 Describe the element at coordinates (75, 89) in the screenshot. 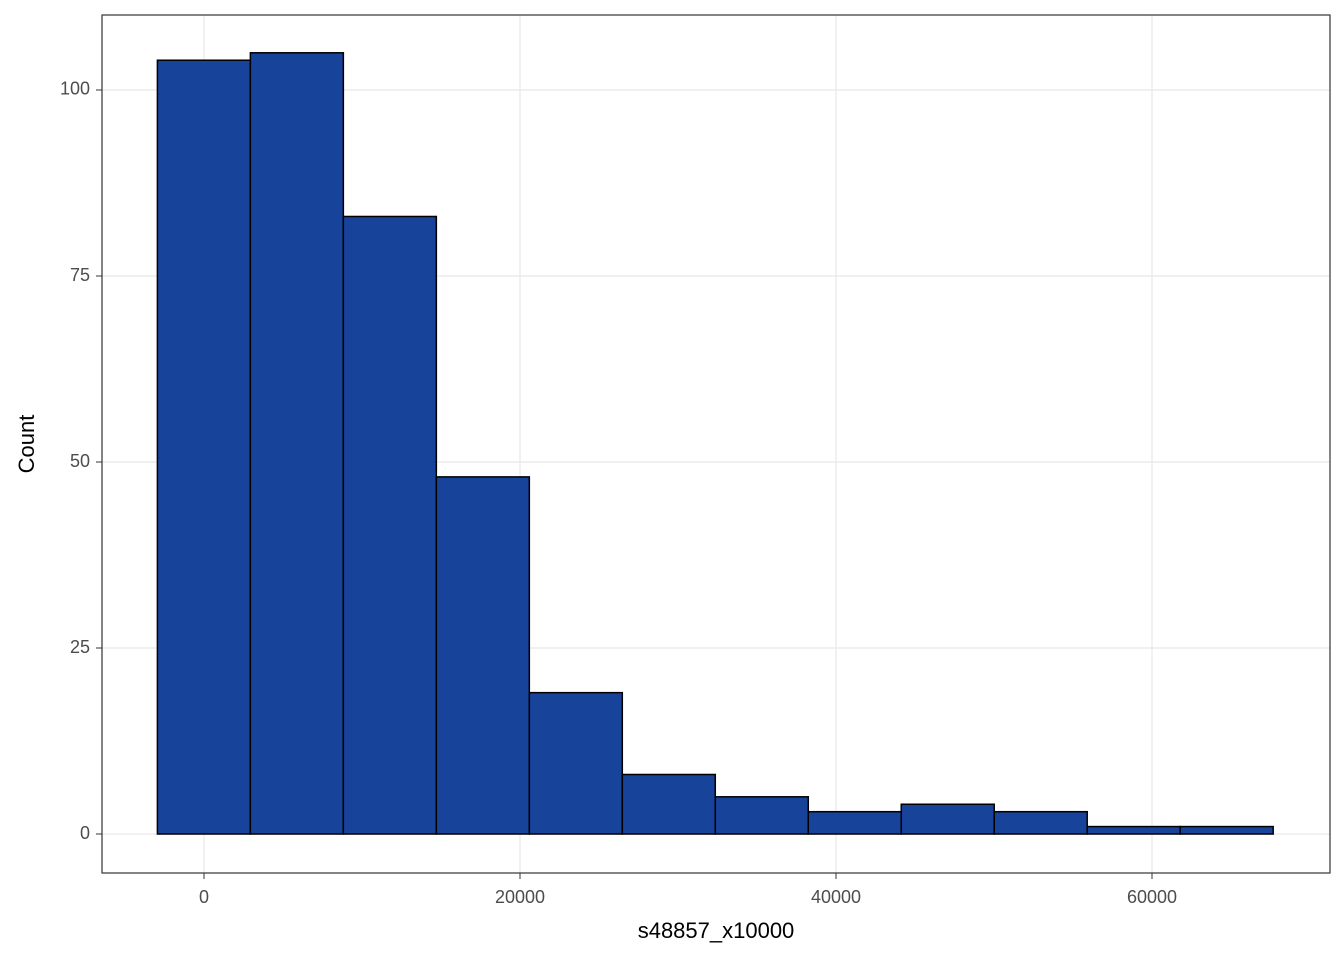

I see `y-tick-label: 100` at that location.